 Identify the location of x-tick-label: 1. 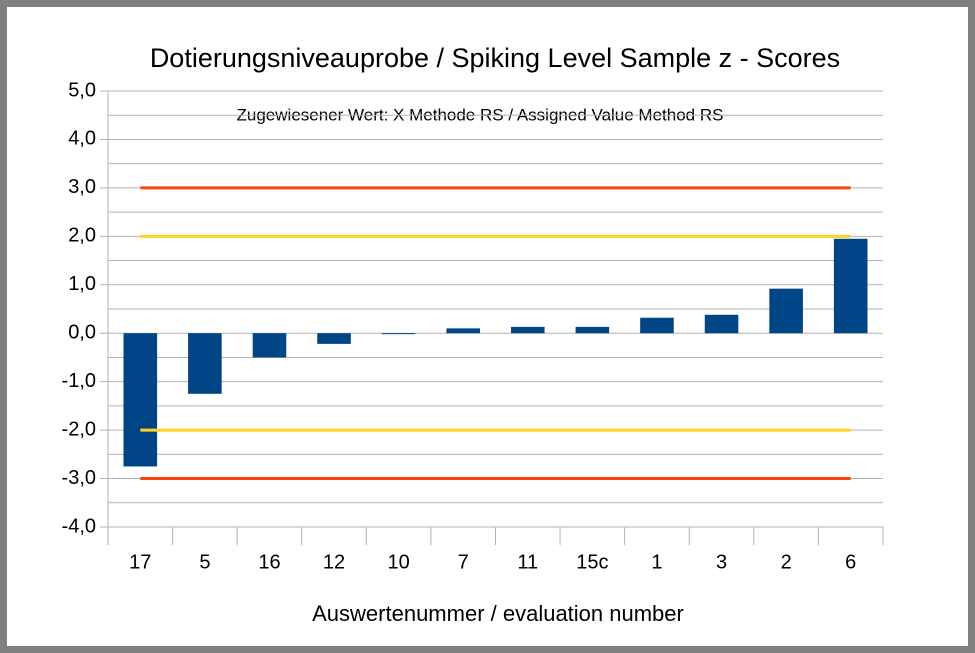
(656, 562).